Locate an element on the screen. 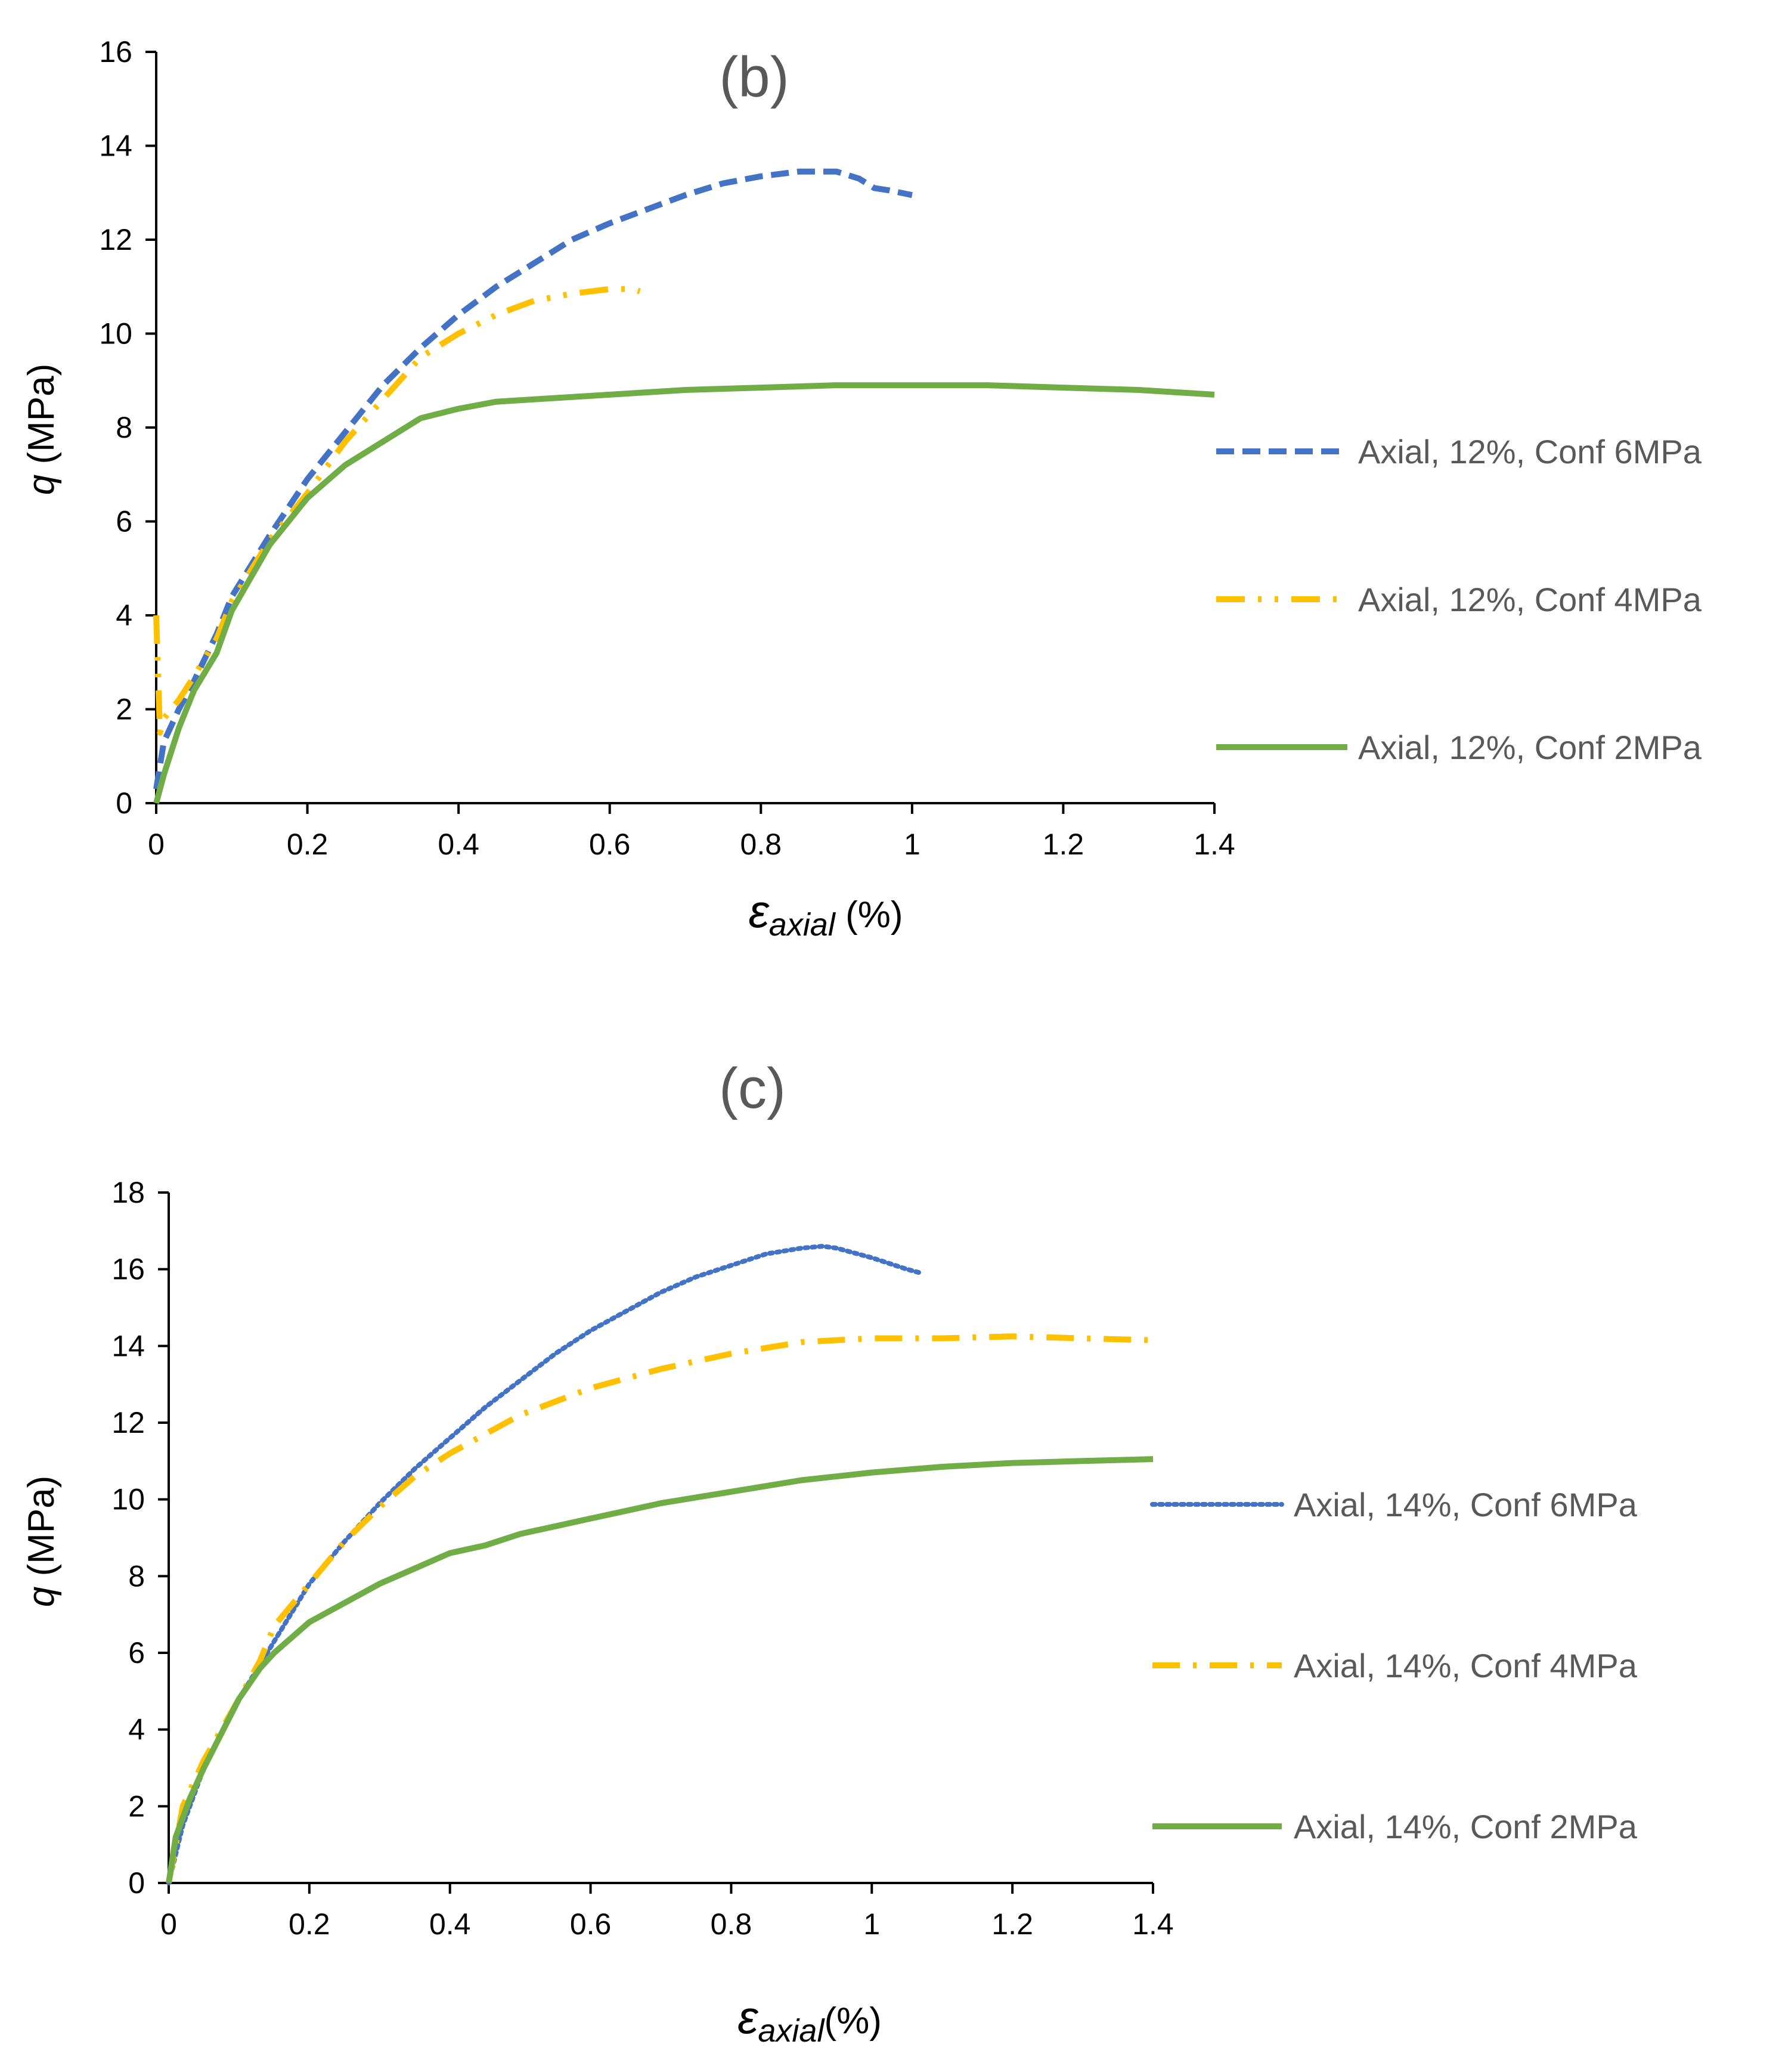 This screenshot has width=1779, height=2072. y-tick-labels: 0 2 4 6 8 10 12 14 16 is located at coordinates (128, 427).